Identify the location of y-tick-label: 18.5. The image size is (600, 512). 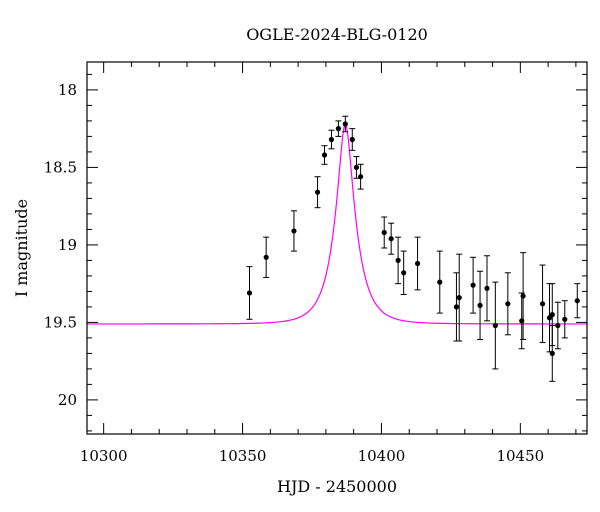
(60, 167).